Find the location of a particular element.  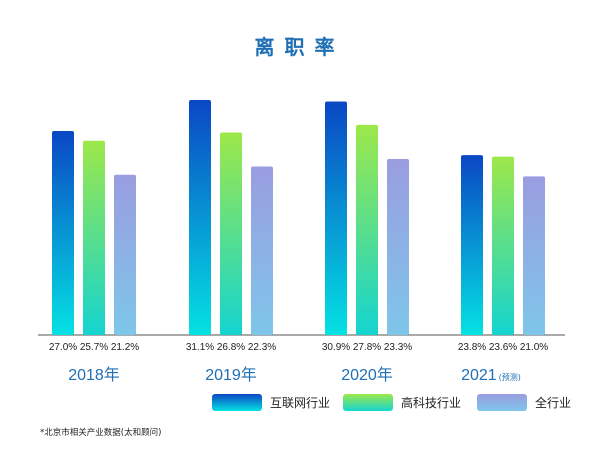

category-note: (预测) is located at coordinates (510, 377).